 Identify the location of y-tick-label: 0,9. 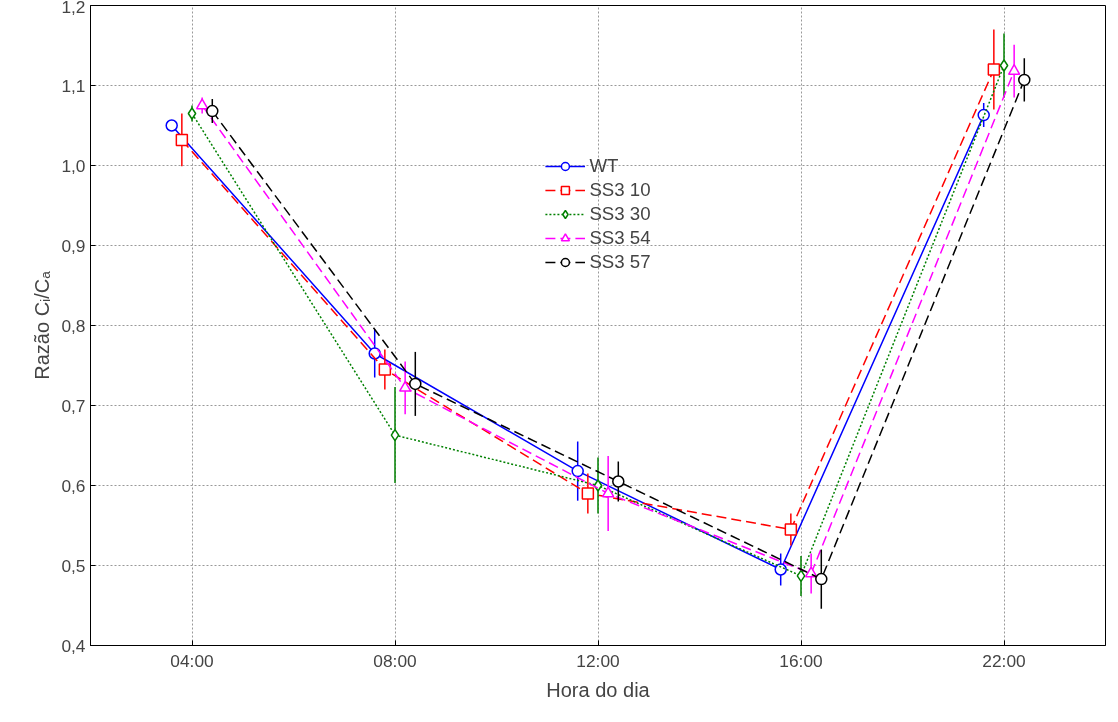
(73, 245).